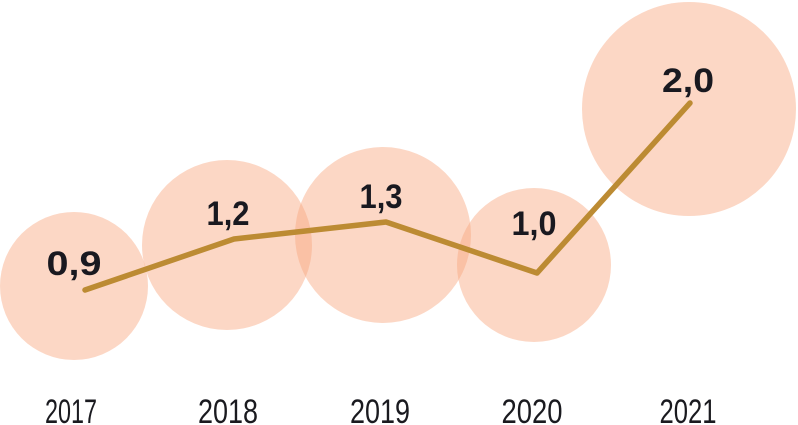  What do you see at coordinates (74, 286) in the screenshot?
I see `bubble-2017` at bounding box center [74, 286].